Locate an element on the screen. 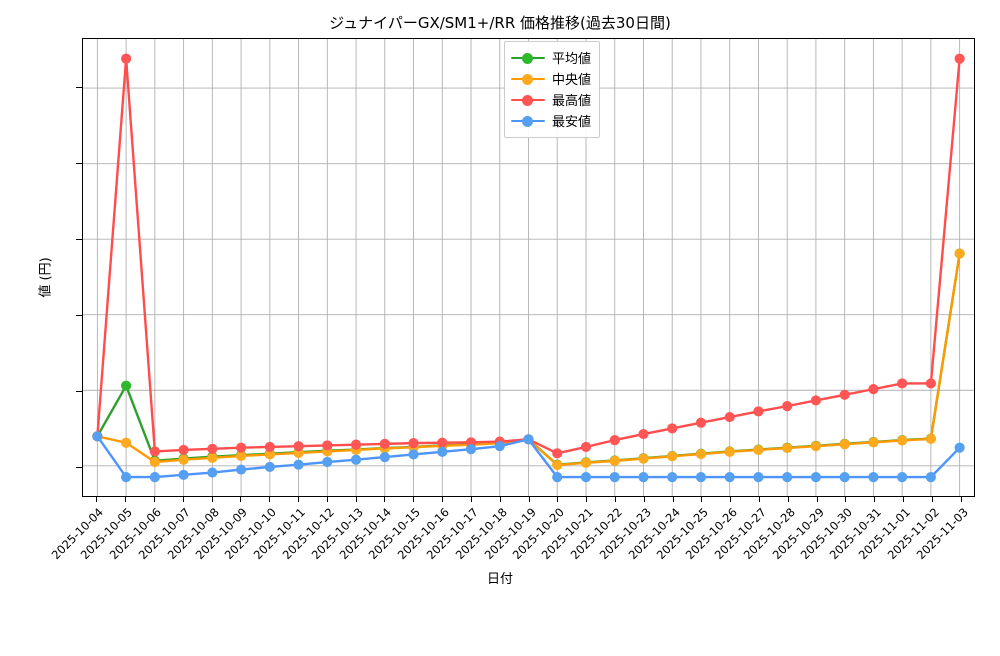 Image resolution: width=1000 pixels, height=656 pixels. legend-item: 平均値 is located at coordinates (551, 57).